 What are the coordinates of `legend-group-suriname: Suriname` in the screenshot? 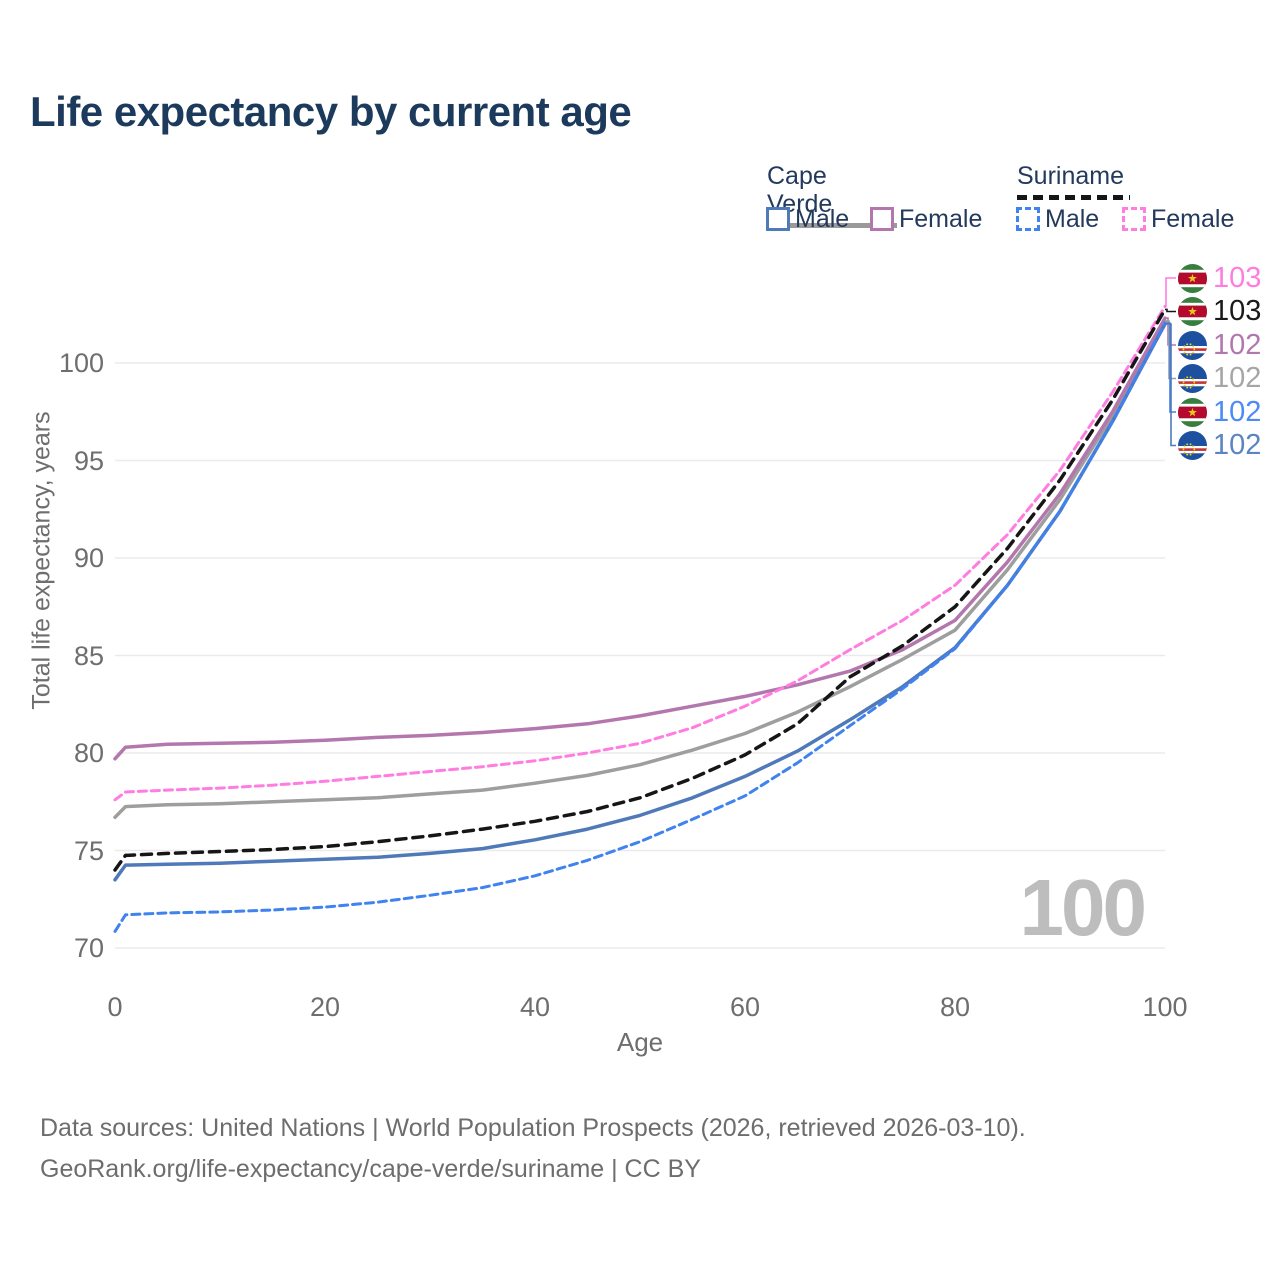 It's located at (1073, 181).